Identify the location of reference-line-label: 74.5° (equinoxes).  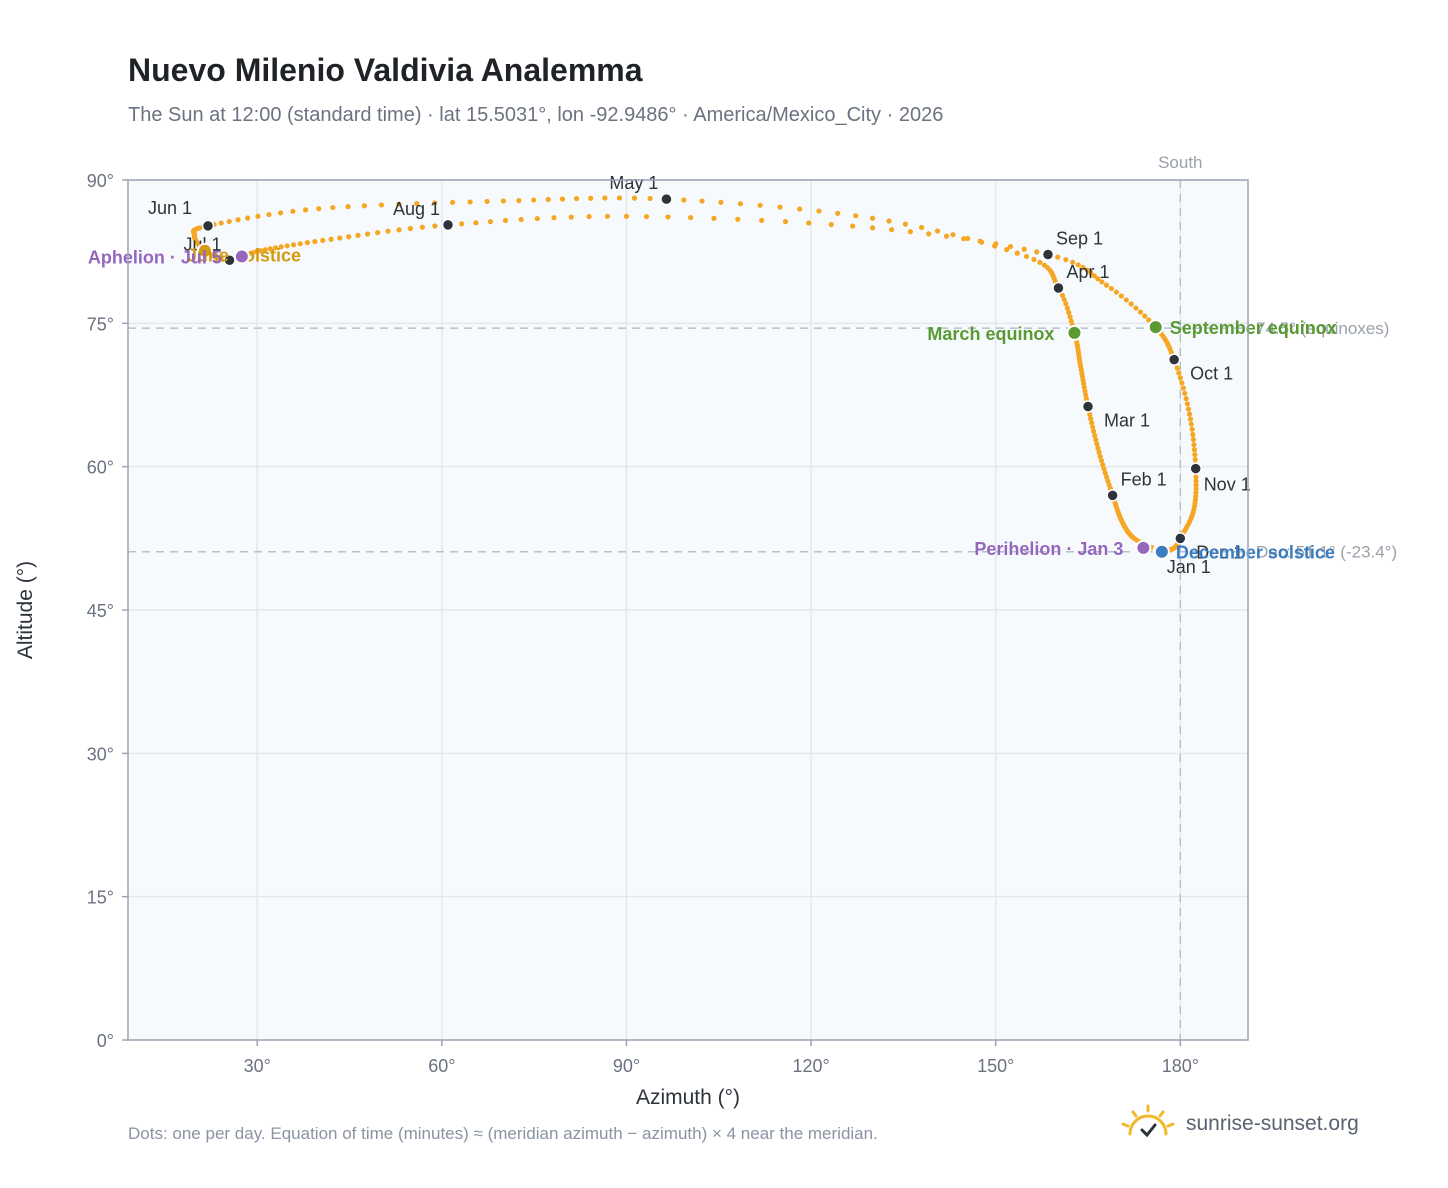
(1322, 328).